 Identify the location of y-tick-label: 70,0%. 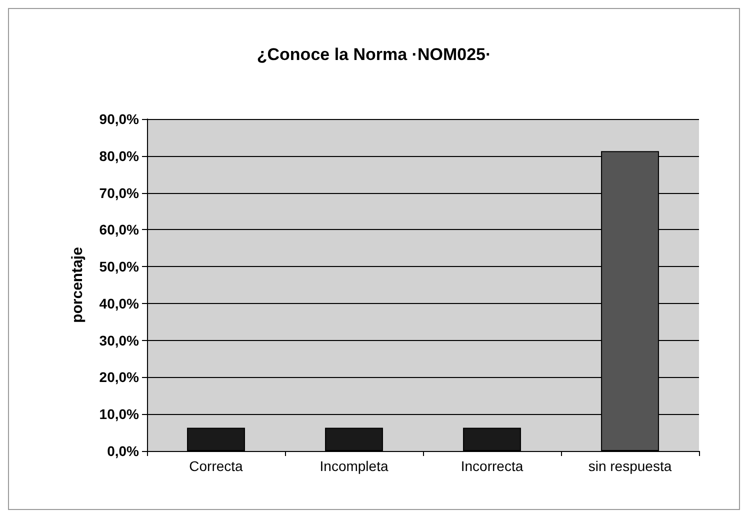
(119, 192).